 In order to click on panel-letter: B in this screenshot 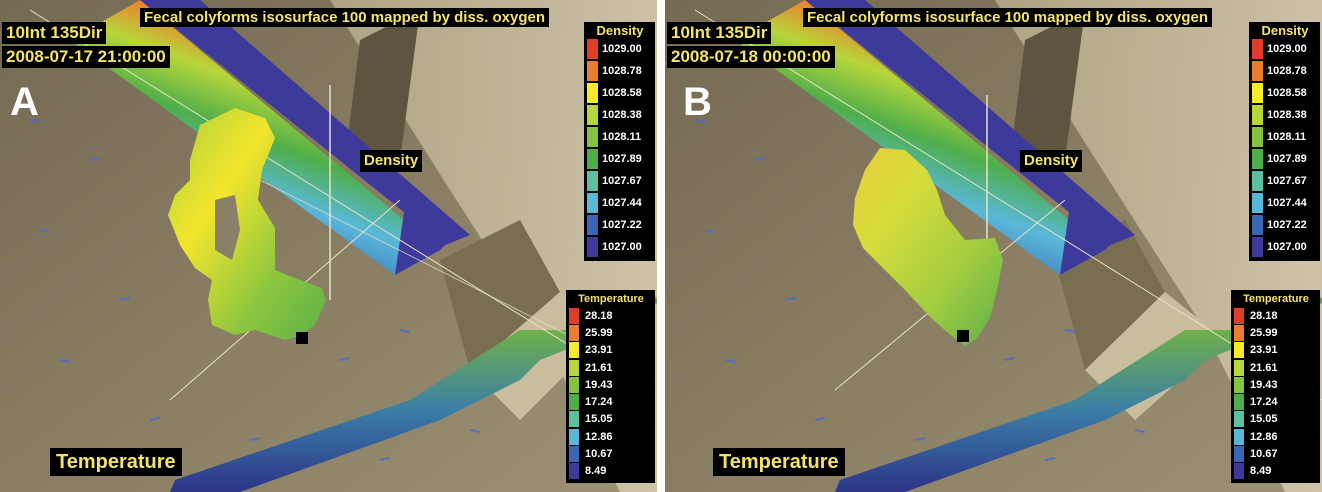, I will do `click(697, 102)`.